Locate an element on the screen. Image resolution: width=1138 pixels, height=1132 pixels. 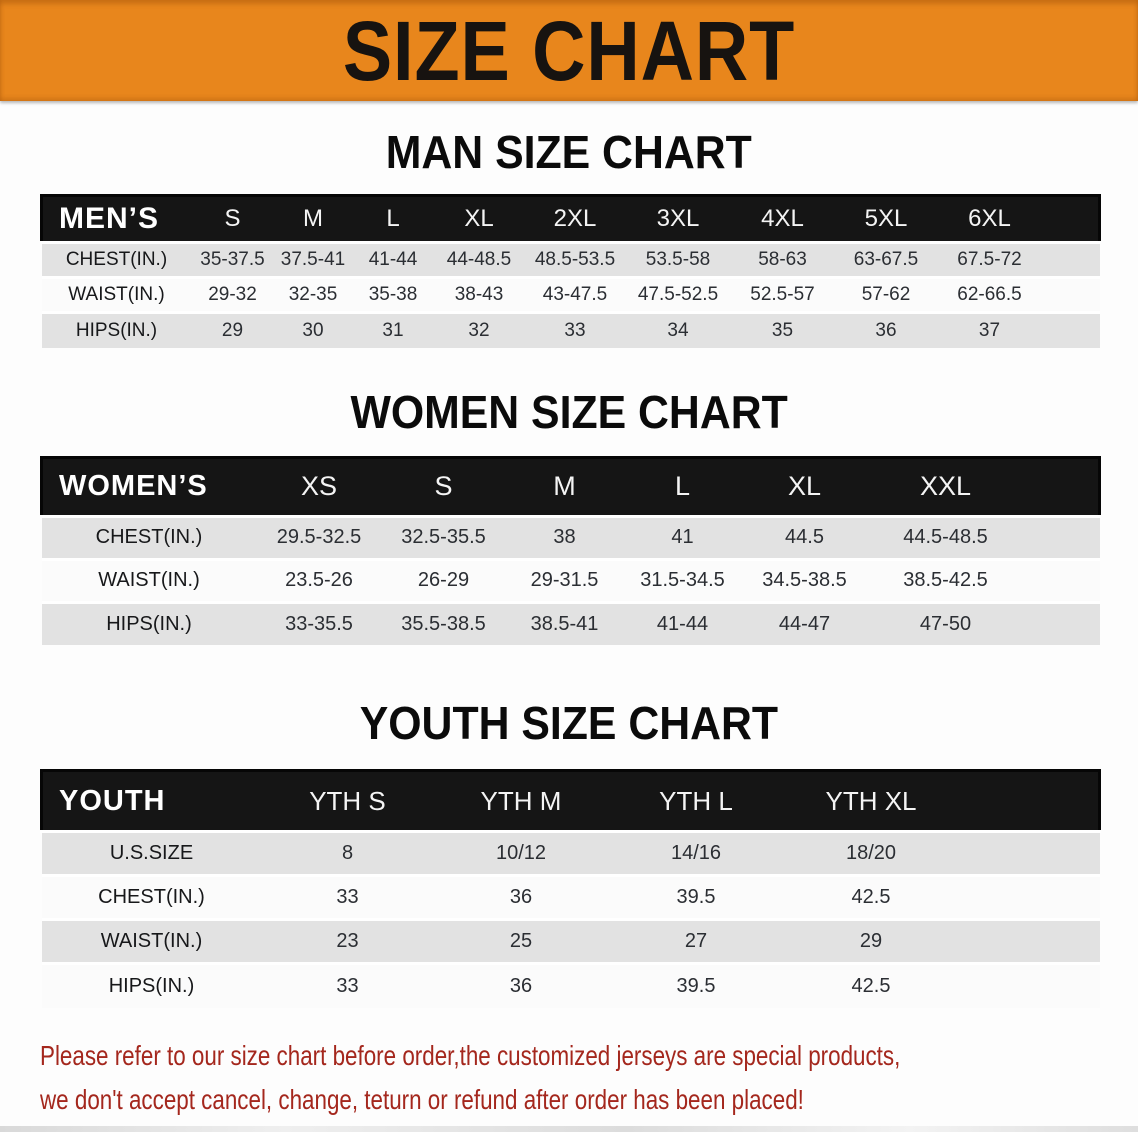
size-value: 67.5-72 is located at coordinates (989, 259).